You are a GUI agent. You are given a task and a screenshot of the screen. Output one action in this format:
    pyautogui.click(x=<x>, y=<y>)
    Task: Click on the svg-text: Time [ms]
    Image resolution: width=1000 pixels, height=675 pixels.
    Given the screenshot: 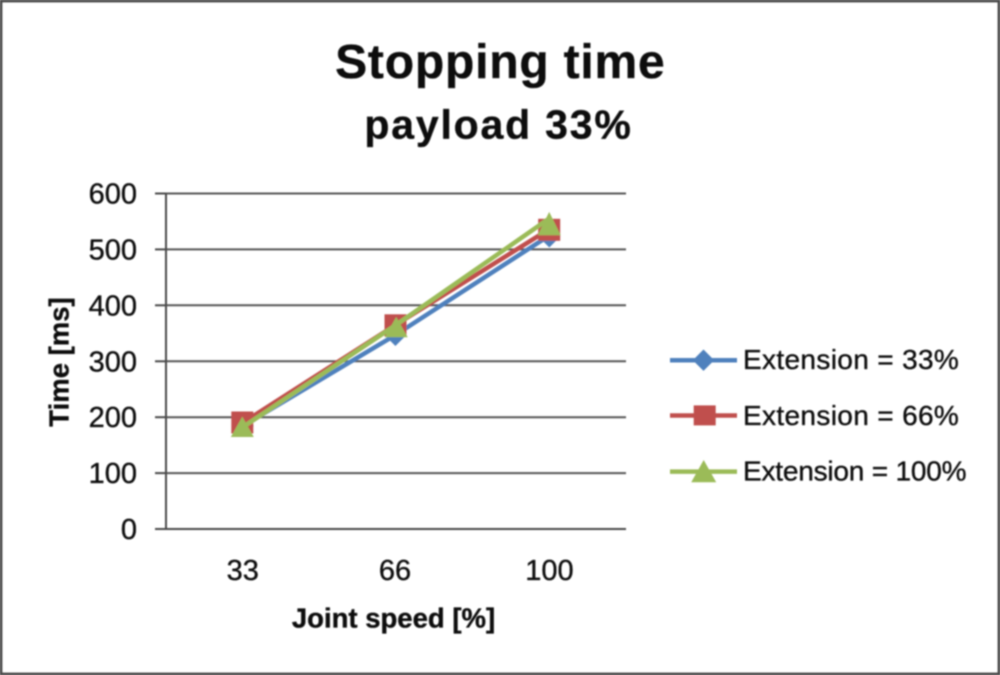 What is the action you would take?
    pyautogui.click(x=59, y=361)
    